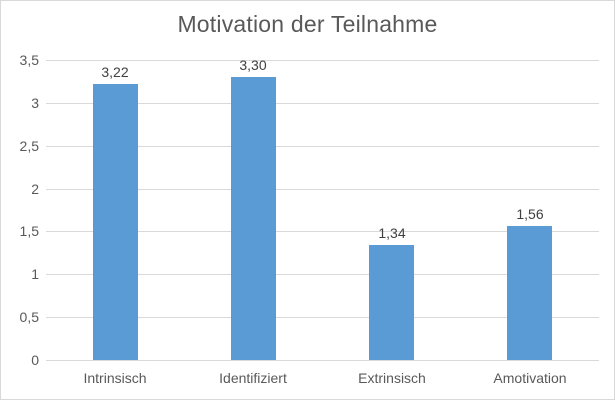 This screenshot has width=615, height=400. I want to click on data-label: 3,30, so click(253, 65).